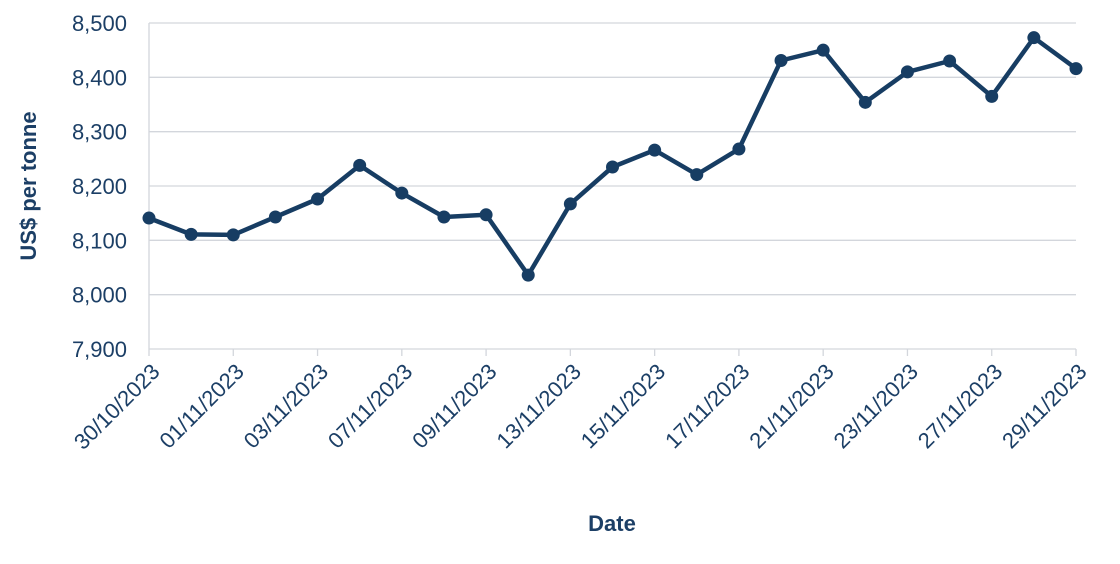 This screenshot has height=564, width=1120. I want to click on y-tick-label: 8,400, so click(99, 77).